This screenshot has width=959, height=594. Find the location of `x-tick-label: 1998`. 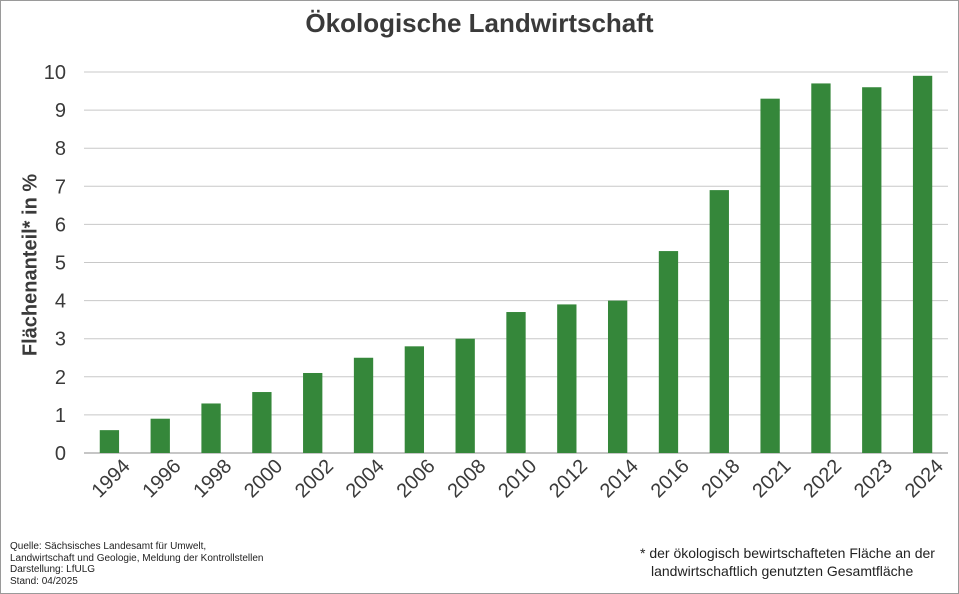

x-tick-label: 1998 is located at coordinates (212, 478).